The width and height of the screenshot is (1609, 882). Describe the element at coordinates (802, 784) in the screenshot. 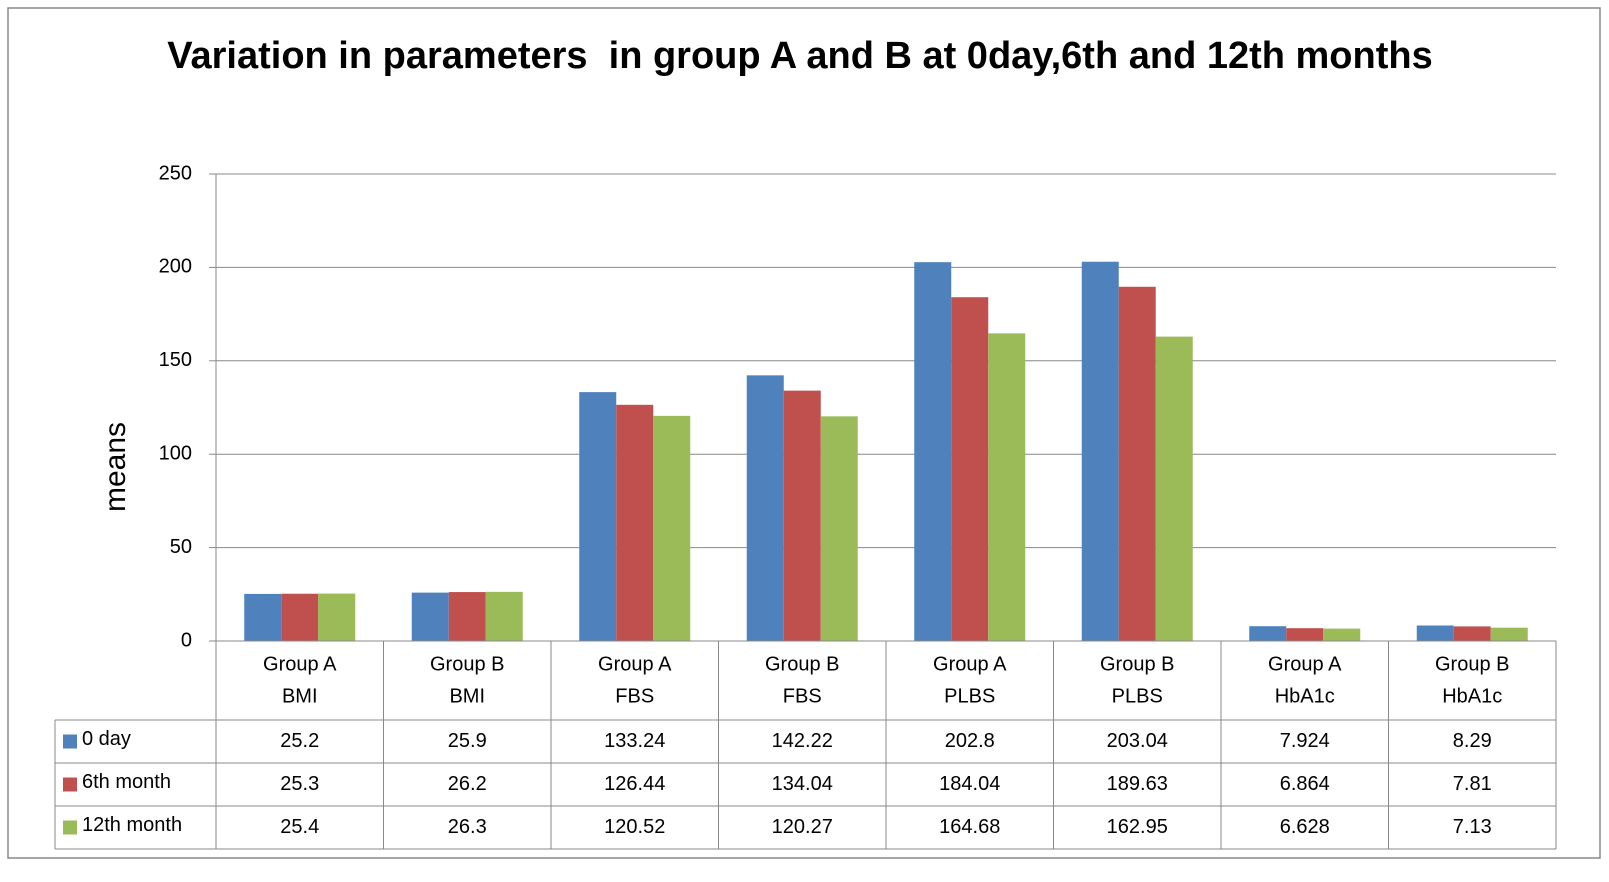

I see `table-cell: 134.04` at that location.